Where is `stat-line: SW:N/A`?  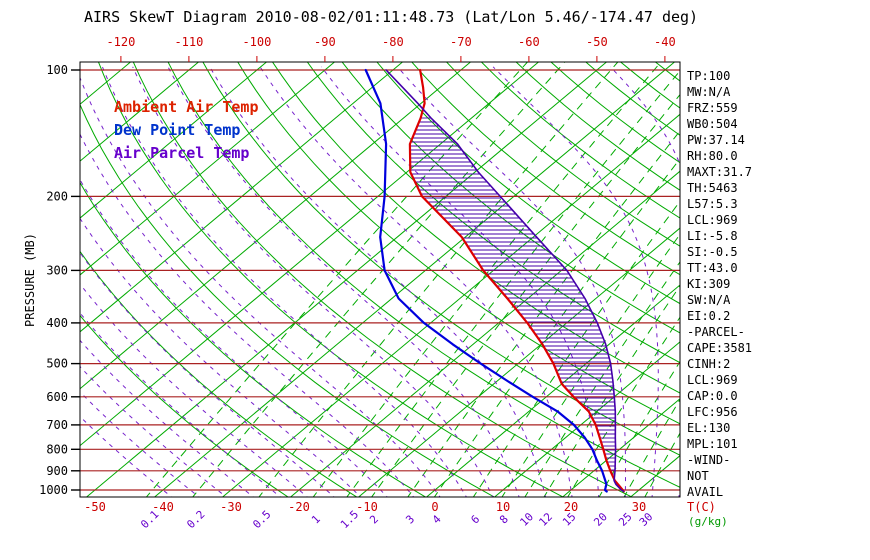 stat-line: SW:N/A is located at coordinates (709, 300).